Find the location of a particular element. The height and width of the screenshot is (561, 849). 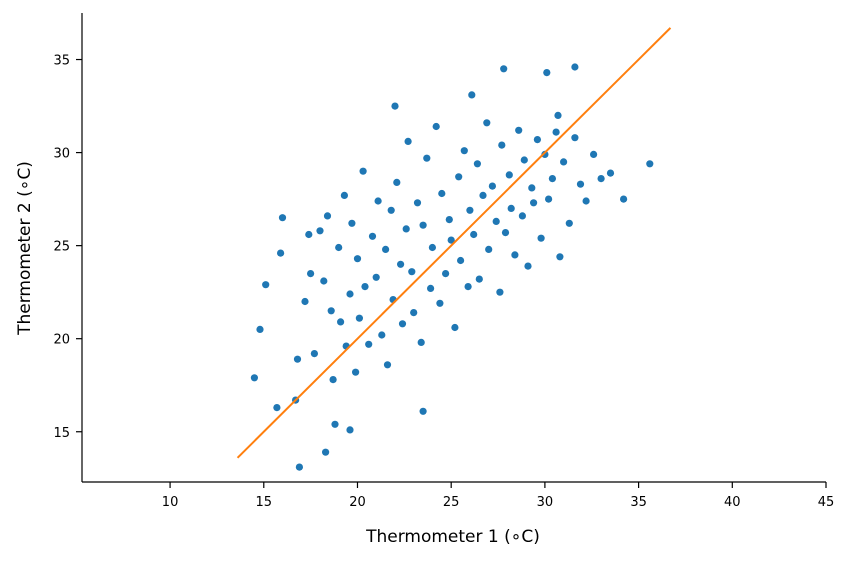

y-tick-label: 35 is located at coordinates (61, 61).